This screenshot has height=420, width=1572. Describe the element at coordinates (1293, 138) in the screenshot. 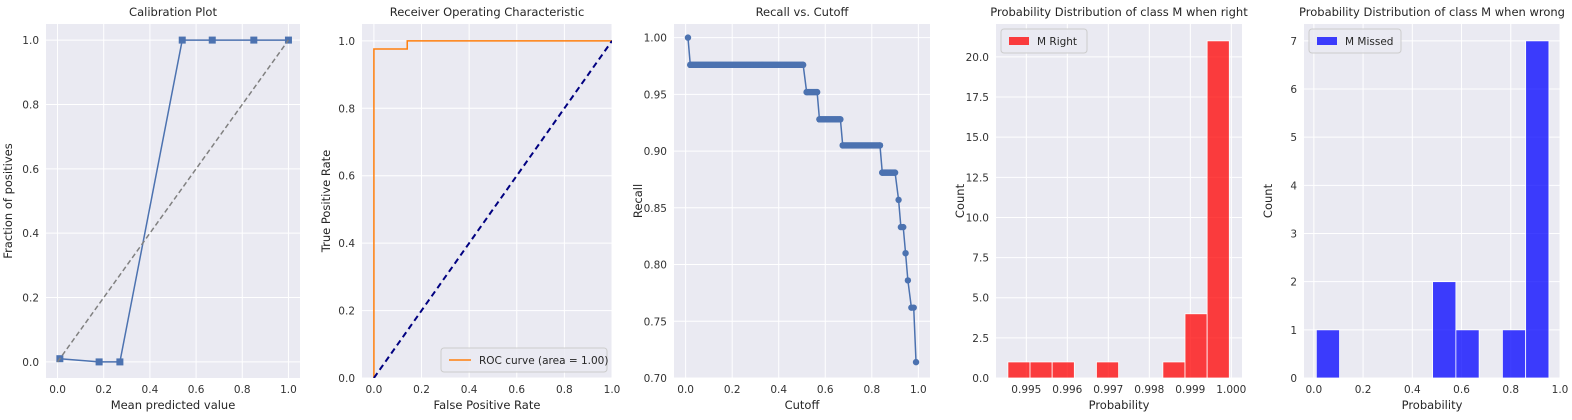

I see `y-tick-label: 5` at that location.